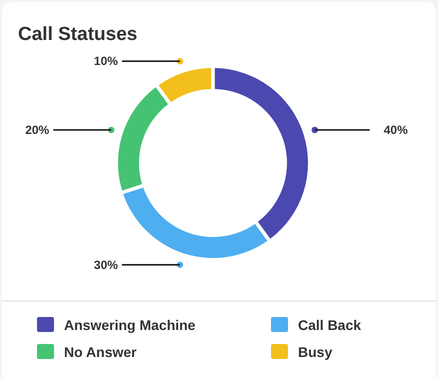 Image resolution: width=438 pixels, height=378 pixels. What do you see at coordinates (396, 129) in the screenshot?
I see `data-label: 40%` at bounding box center [396, 129].